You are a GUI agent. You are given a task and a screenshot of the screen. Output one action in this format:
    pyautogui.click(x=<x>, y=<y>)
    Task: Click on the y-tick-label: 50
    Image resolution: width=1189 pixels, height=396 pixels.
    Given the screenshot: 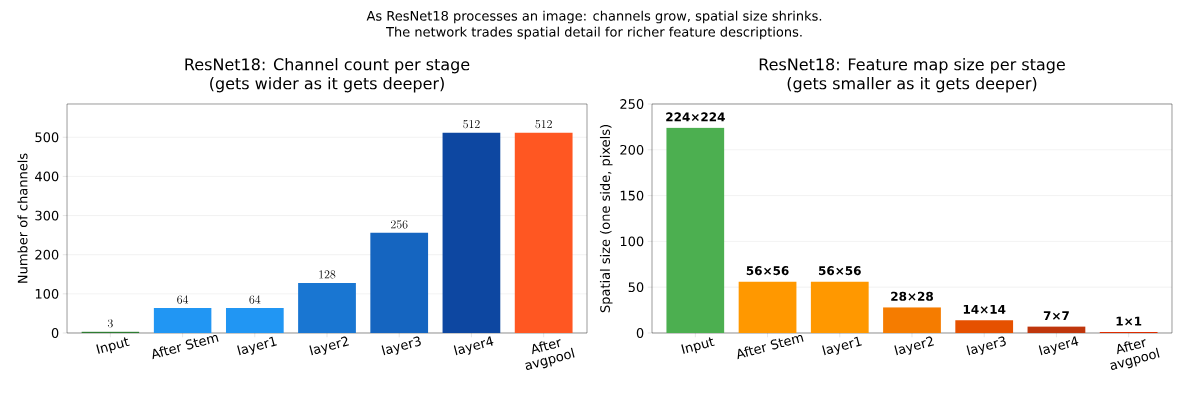 What is the action you would take?
    pyautogui.click(x=636, y=287)
    